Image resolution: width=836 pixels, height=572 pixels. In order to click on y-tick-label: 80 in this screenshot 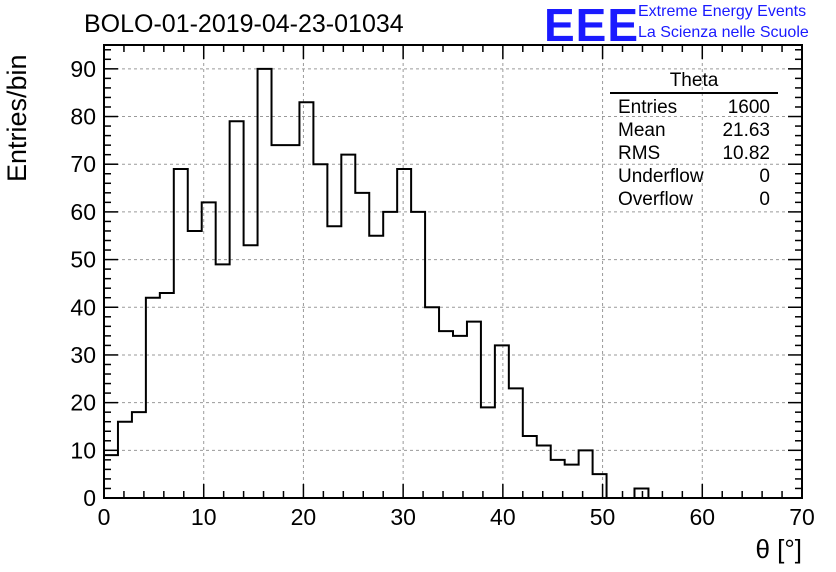, I will do `click(83, 117)`.